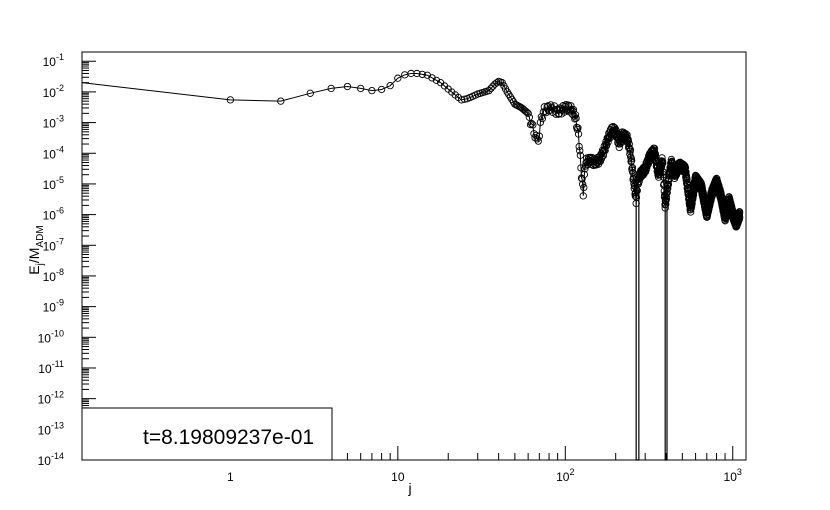 The width and height of the screenshot is (830, 510). What do you see at coordinates (40, 236) in the screenshot?
I see `y-axis-label-sub2: ADM` at bounding box center [40, 236].